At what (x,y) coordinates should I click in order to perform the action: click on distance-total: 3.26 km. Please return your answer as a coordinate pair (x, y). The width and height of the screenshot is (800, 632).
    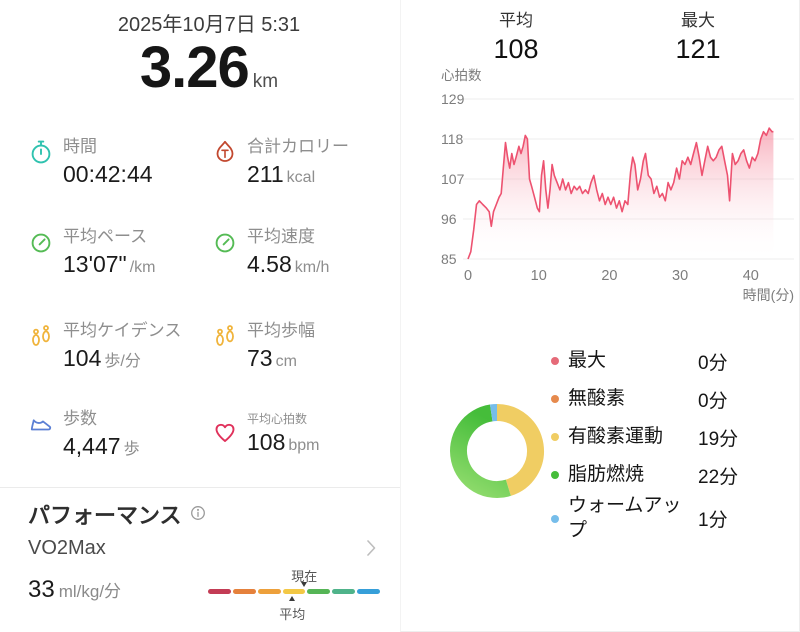
    Looking at the image, I should click on (200, 67).